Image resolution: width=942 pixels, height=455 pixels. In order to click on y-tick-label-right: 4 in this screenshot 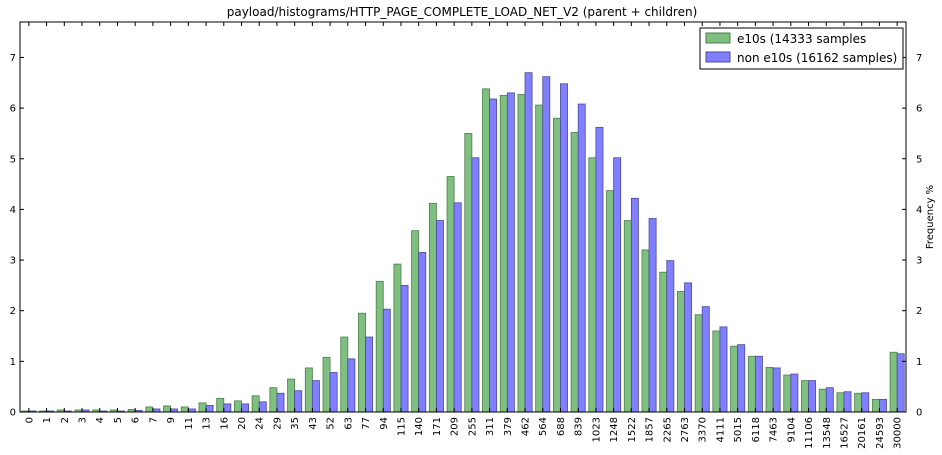, I will do `click(919, 210)`.